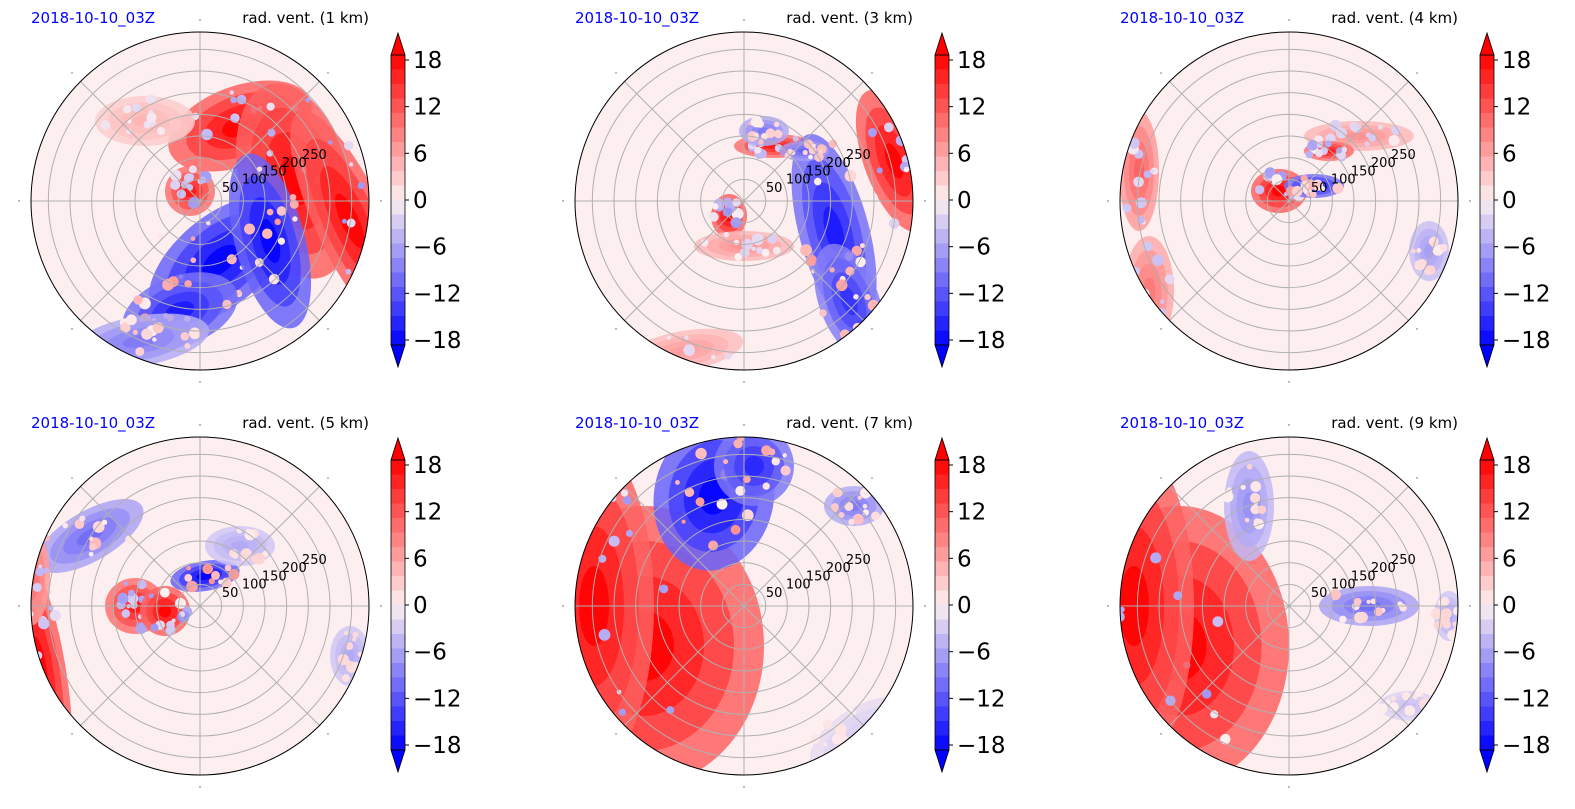 This screenshot has width=1575, height=809. I want to click on radial-tick-label: 100, so click(1343, 585).